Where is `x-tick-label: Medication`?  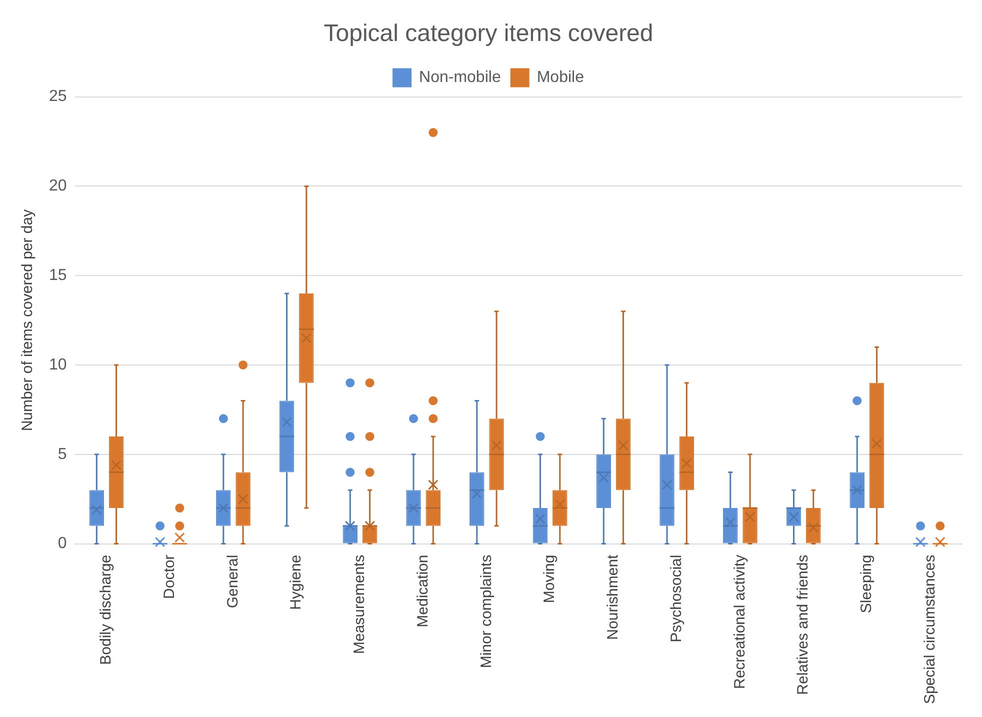
x-tick-label: Medication is located at coordinates (423, 591).